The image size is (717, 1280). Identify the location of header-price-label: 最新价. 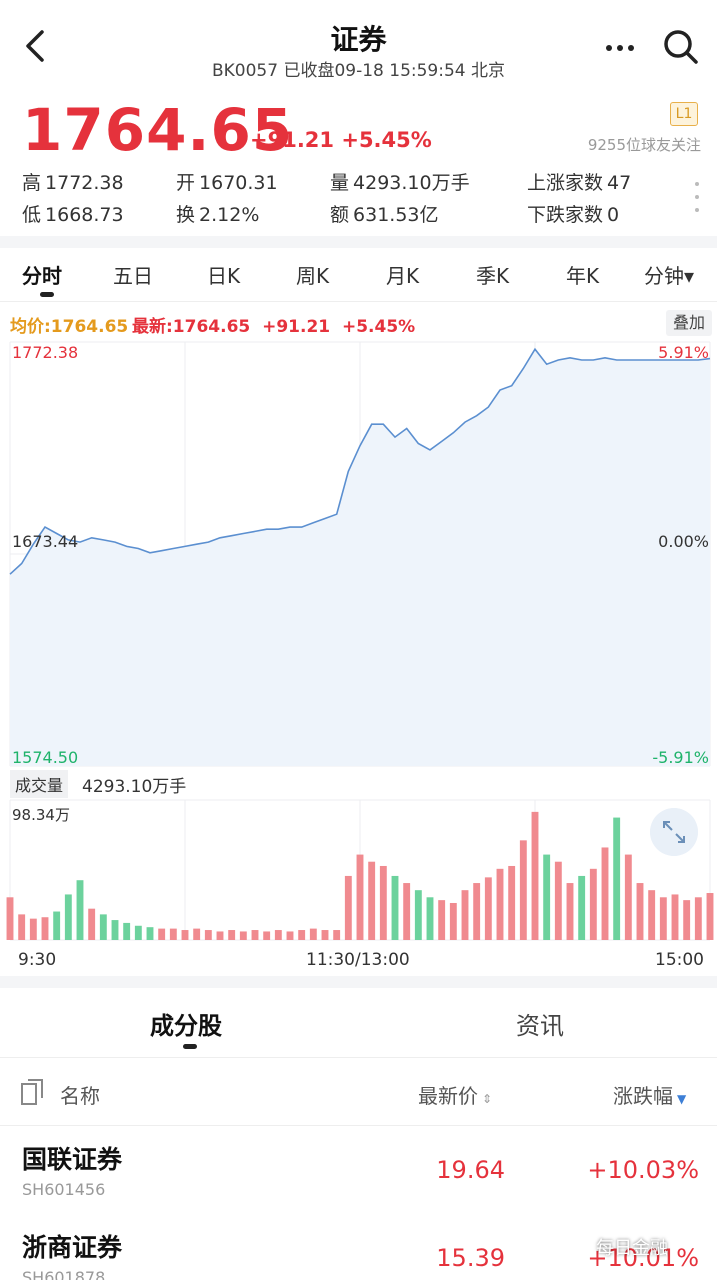
(448, 1096).